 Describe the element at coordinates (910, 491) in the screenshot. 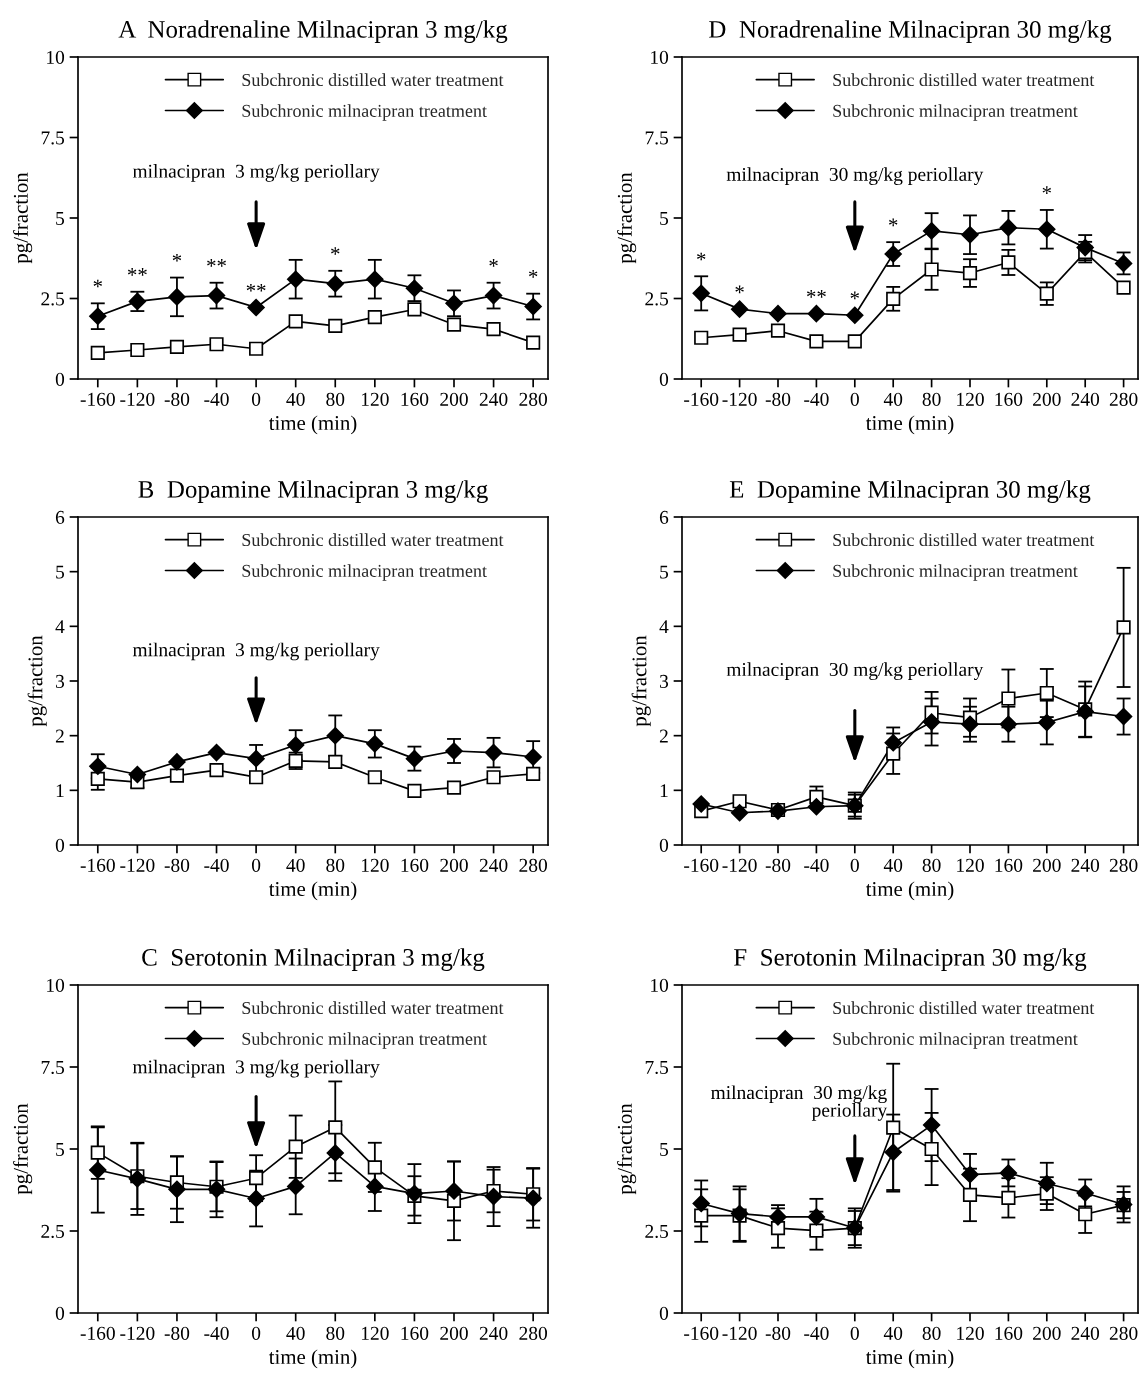

I see `chart-title: E Dopamine Milnacipran 30 mg/kg` at that location.